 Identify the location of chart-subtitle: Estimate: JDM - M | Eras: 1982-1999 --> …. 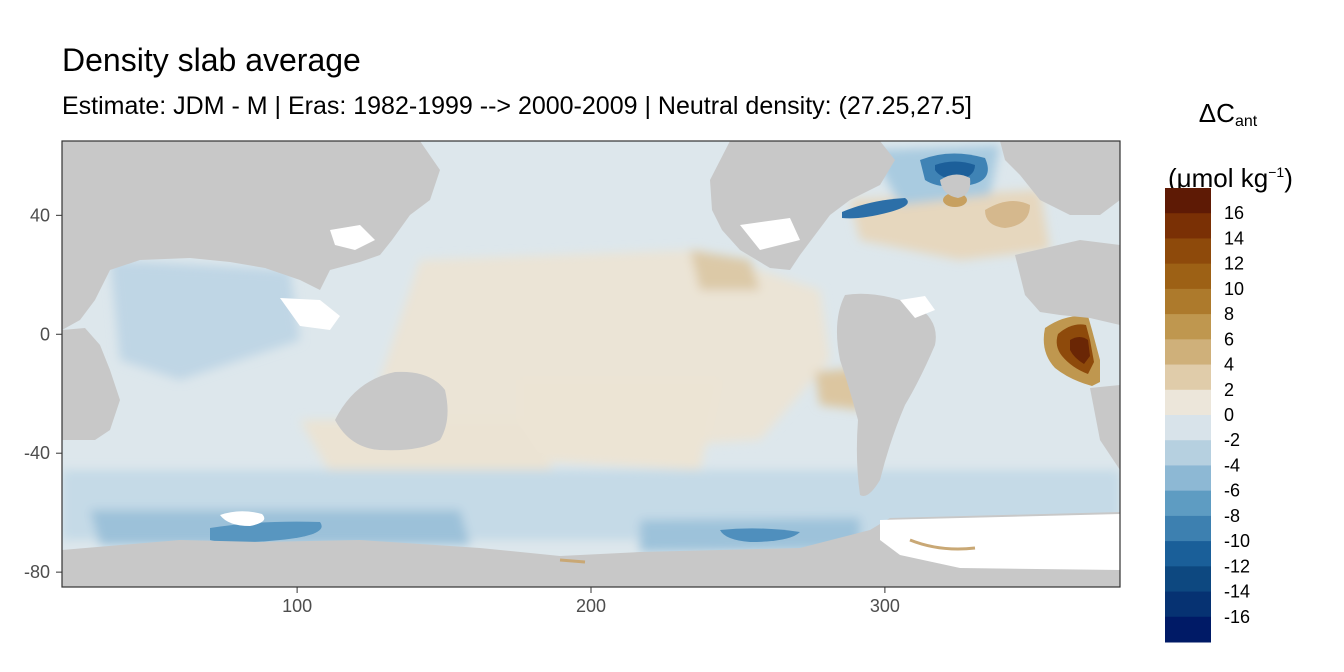
(517, 106).